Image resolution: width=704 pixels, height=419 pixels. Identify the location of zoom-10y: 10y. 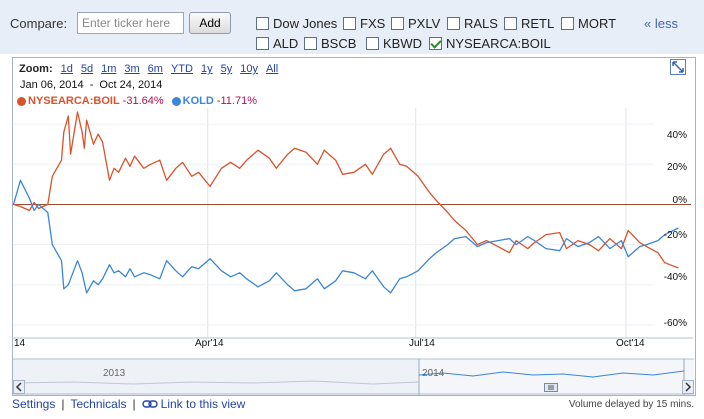
(249, 69).